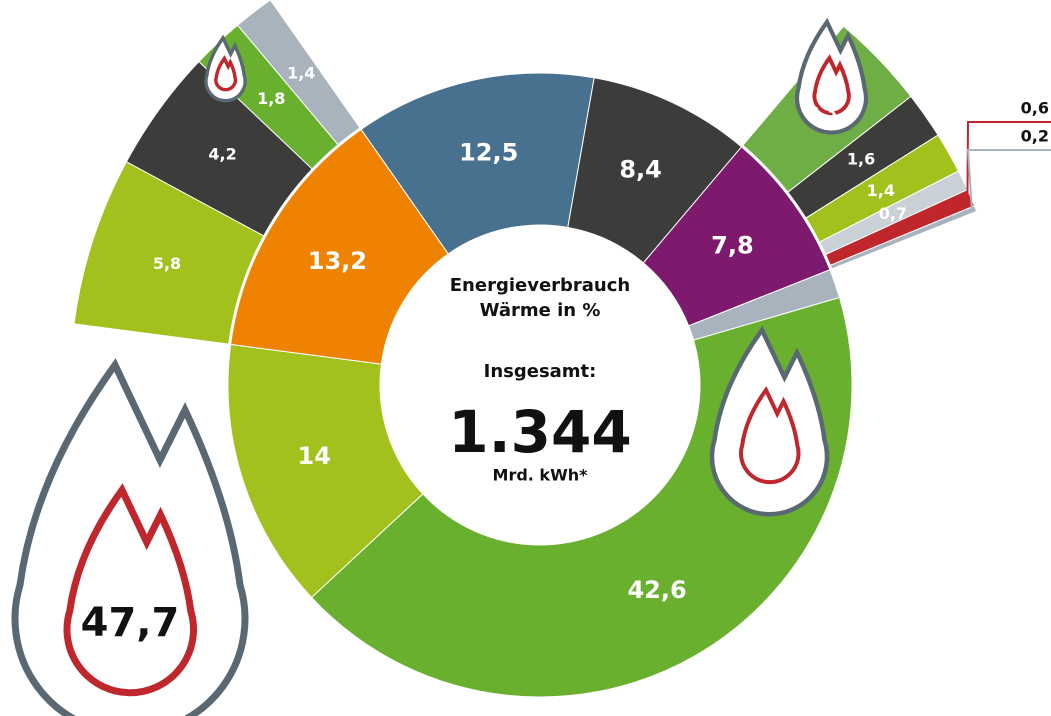 The width and height of the screenshot is (1051, 716). I want to click on unit: Mrd. kWh*, so click(541, 475).